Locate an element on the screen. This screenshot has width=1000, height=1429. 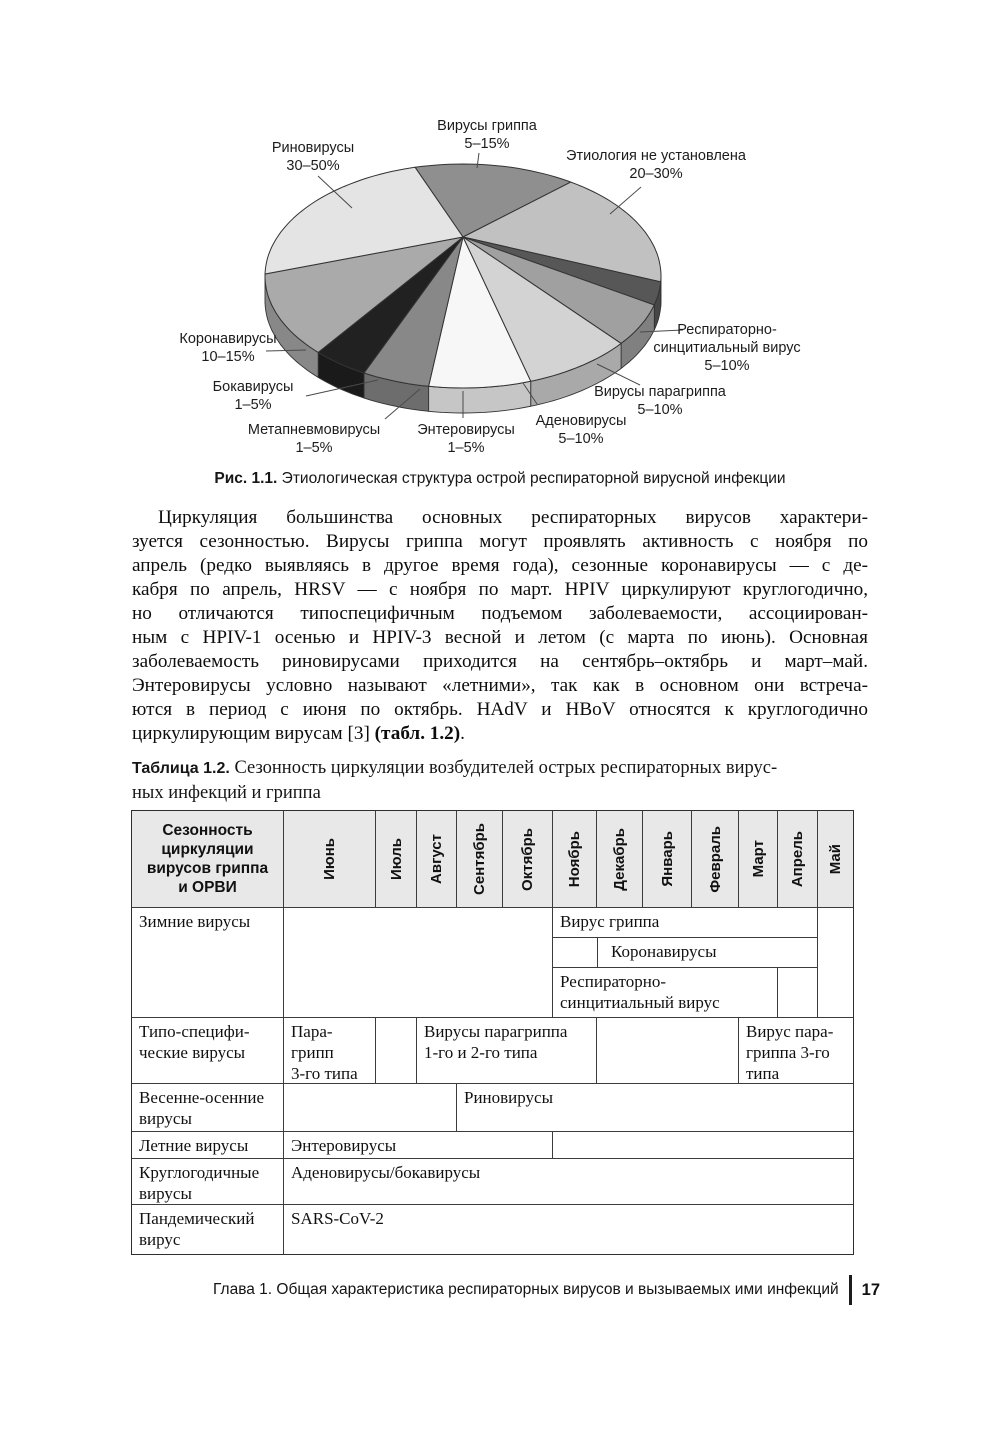
typespecific-empty-july is located at coordinates (396, 1050).